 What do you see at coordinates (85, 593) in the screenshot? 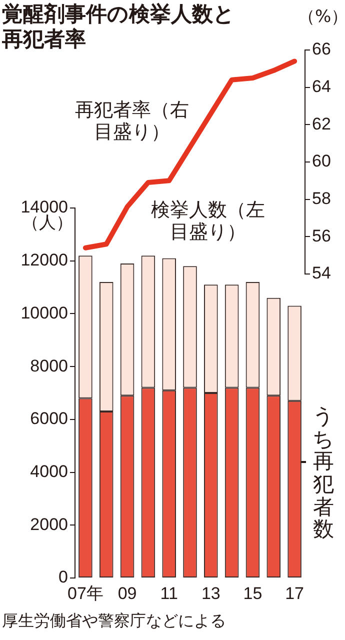
I see `x-tick-label: 07年` at bounding box center [85, 593].